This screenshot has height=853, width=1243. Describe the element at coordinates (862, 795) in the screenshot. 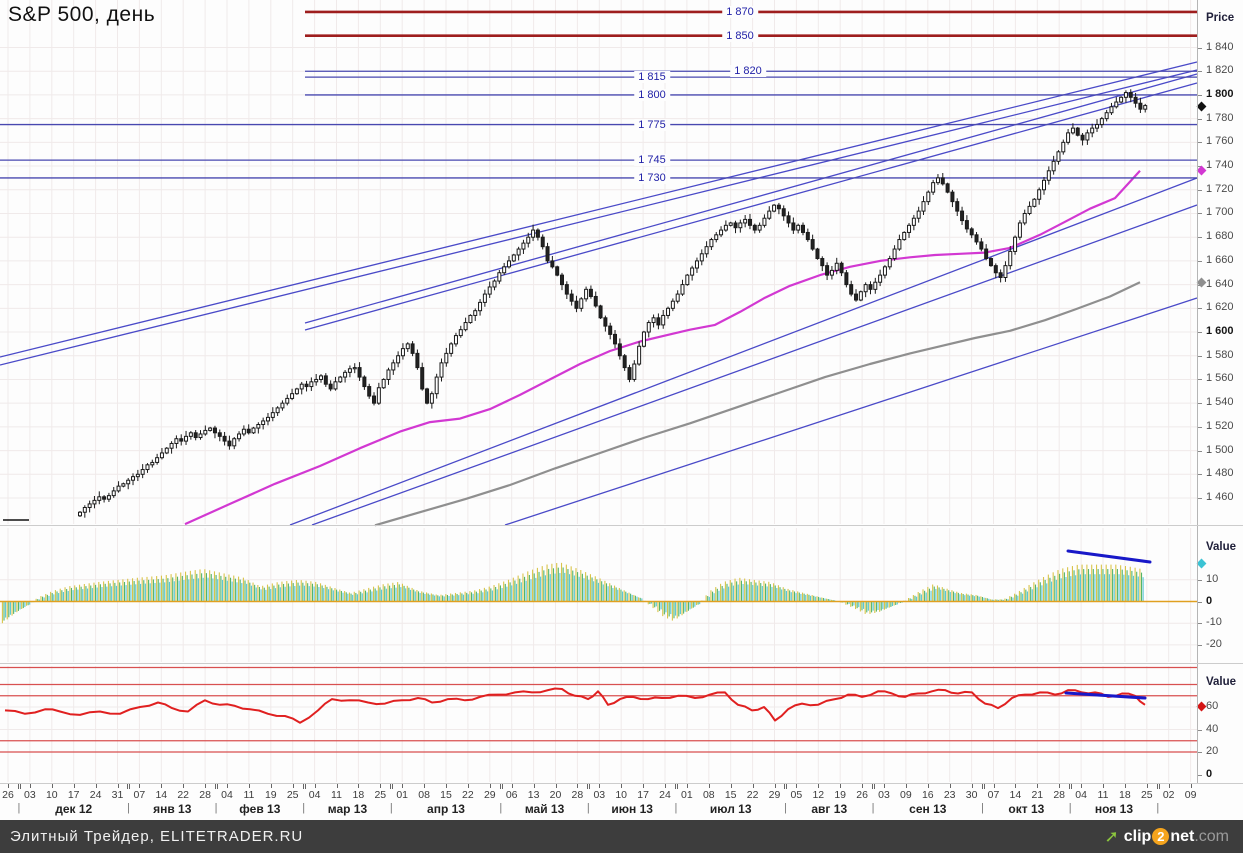

I see `day-tick-label: 26` at that location.